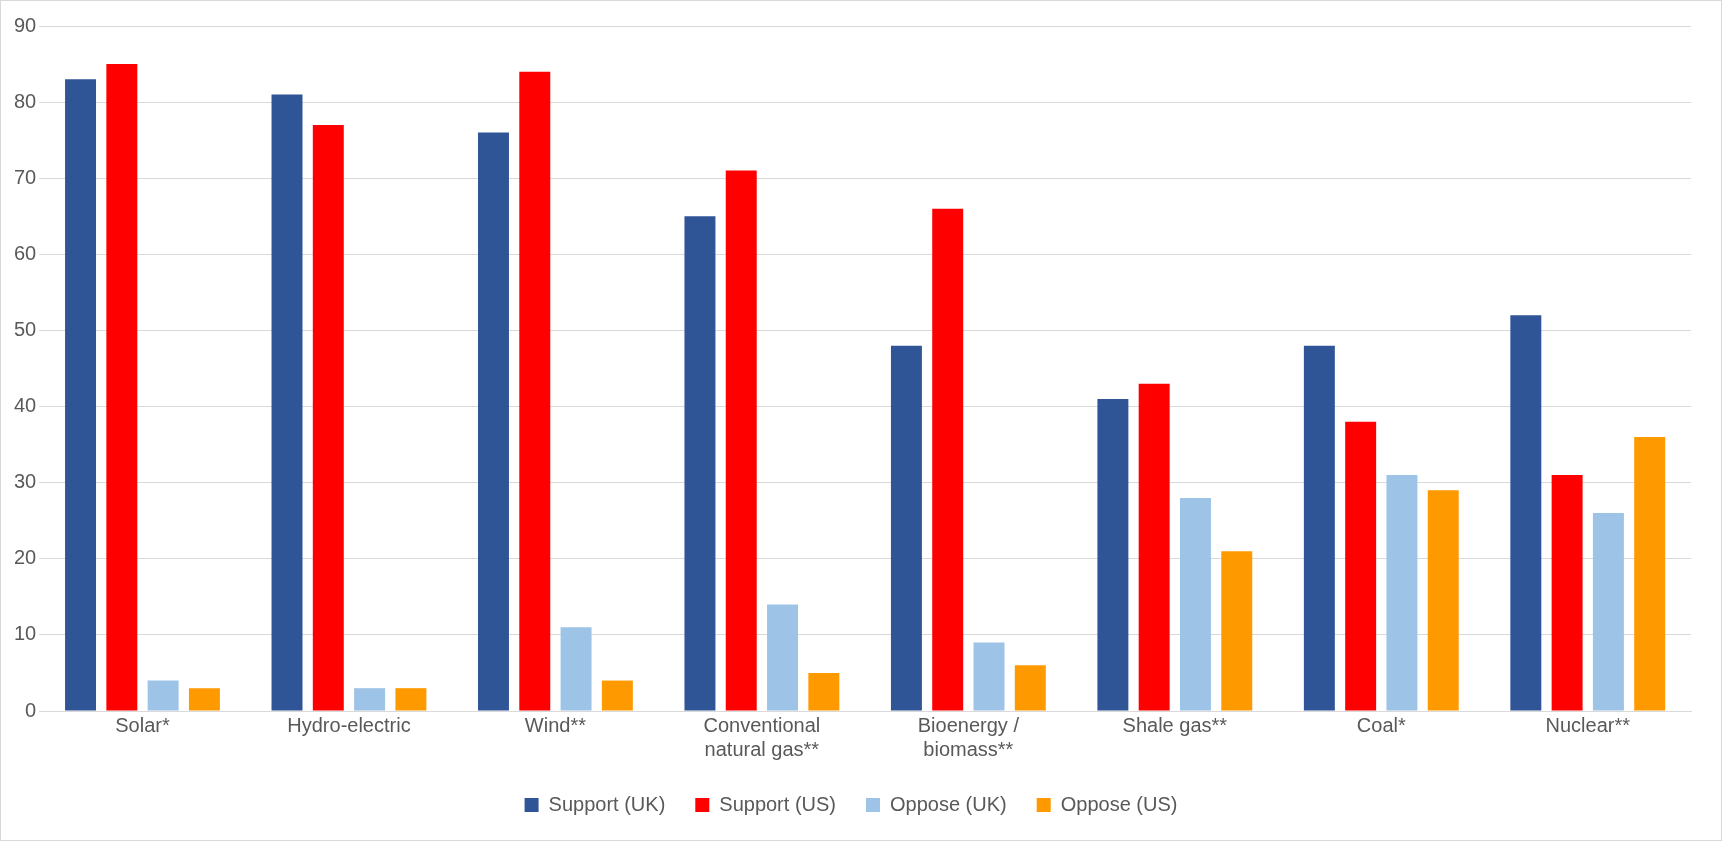 The width and height of the screenshot is (1722, 841). I want to click on x-tick-label: Nuclear**, so click(1588, 724).